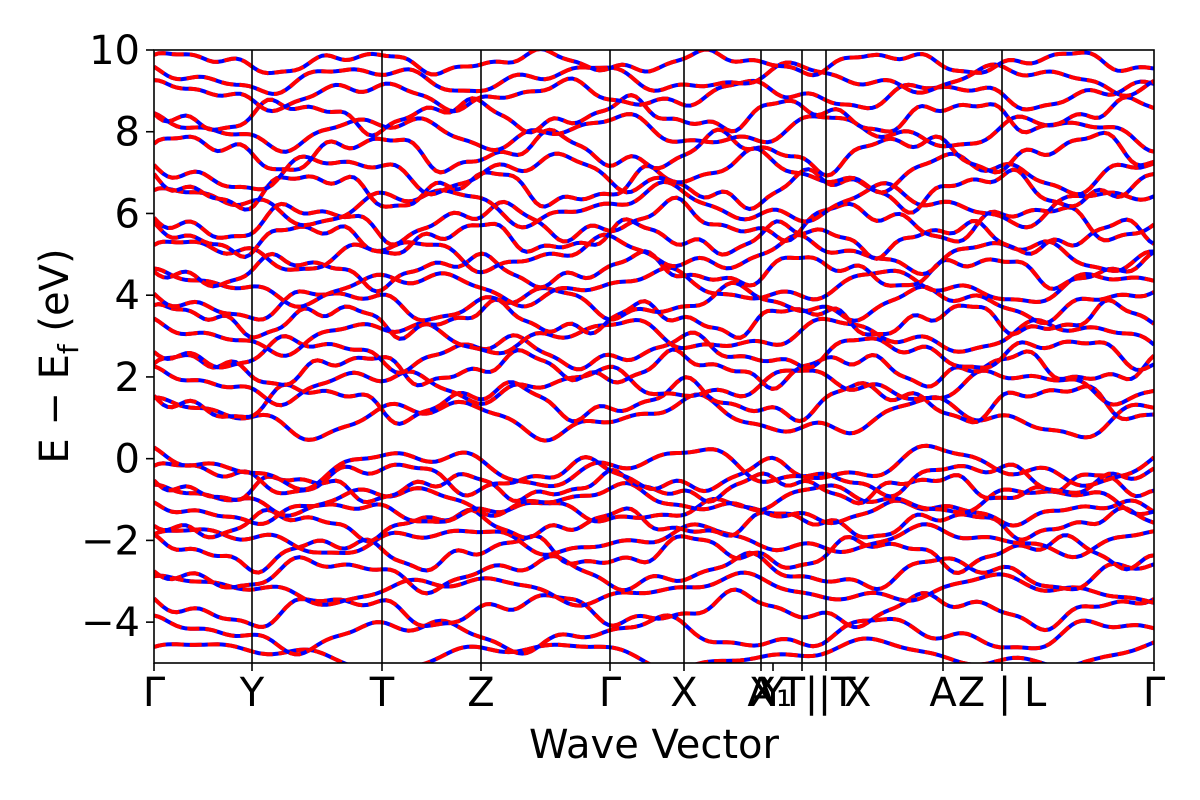 The image size is (1200, 800). I want to click on y-tick-label: 0, so click(127, 460).